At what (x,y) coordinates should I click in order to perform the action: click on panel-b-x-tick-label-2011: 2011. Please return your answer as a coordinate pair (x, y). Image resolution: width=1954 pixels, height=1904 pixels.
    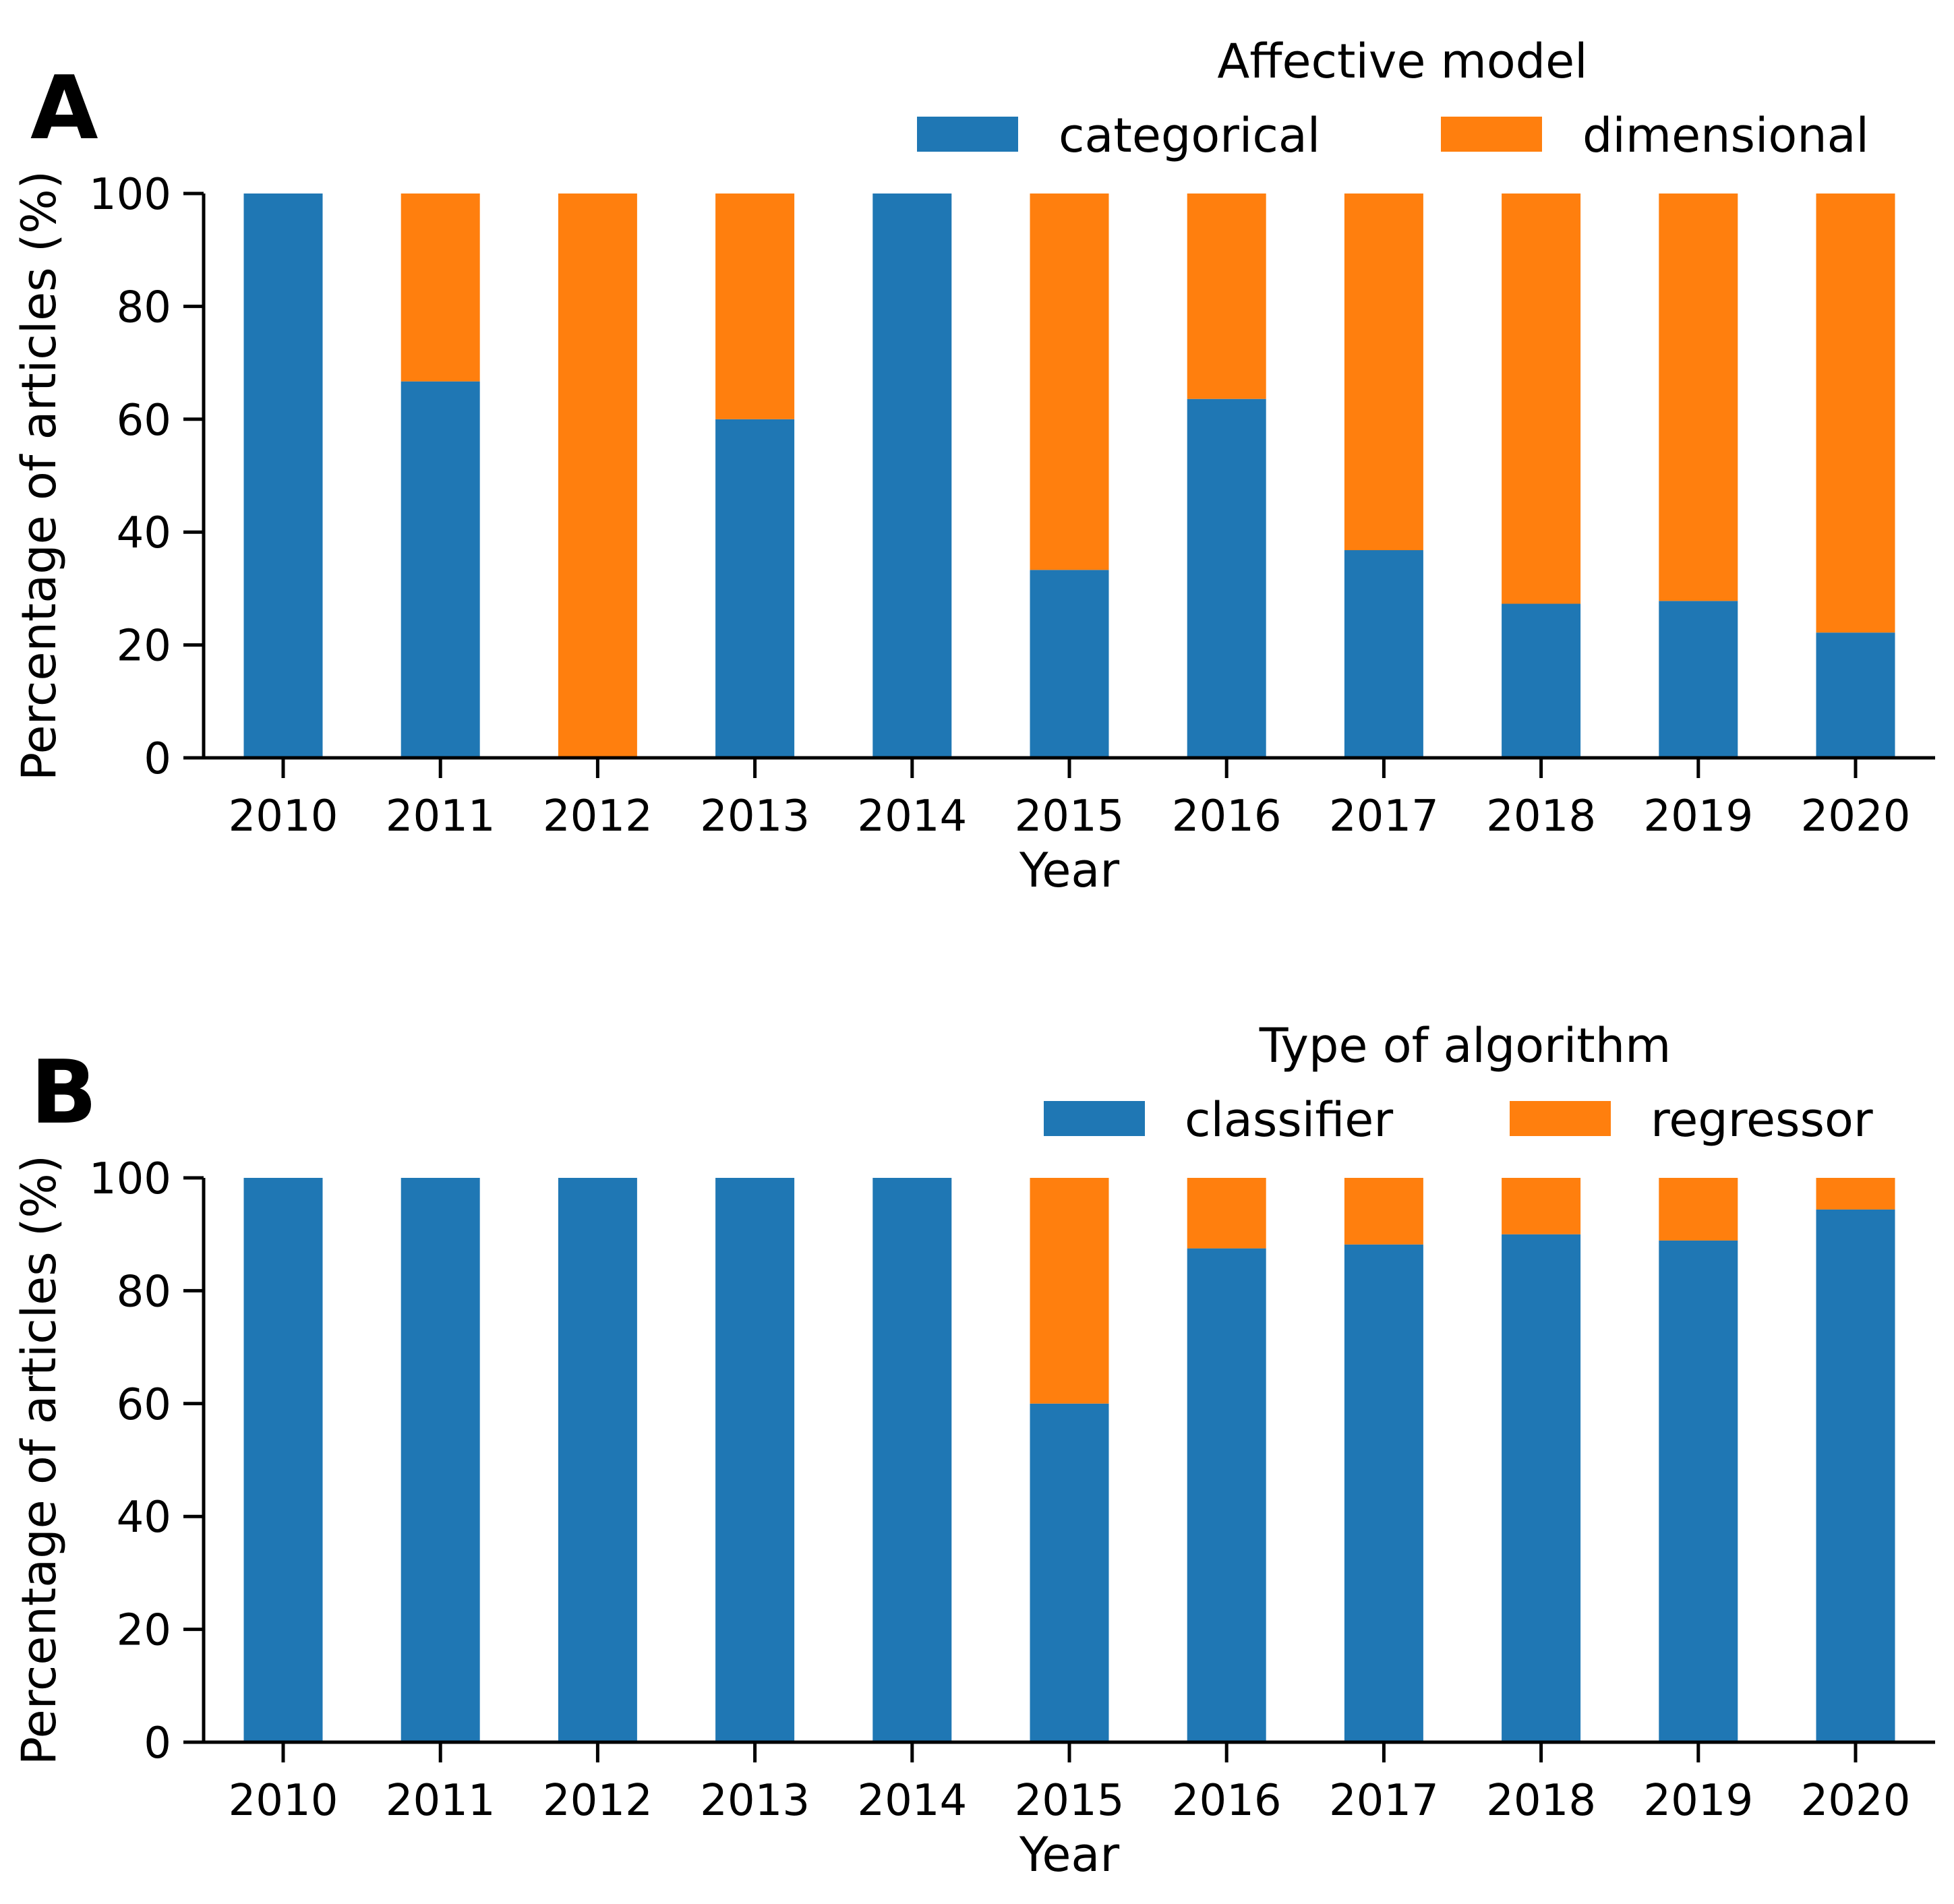
    Looking at the image, I should click on (441, 1801).